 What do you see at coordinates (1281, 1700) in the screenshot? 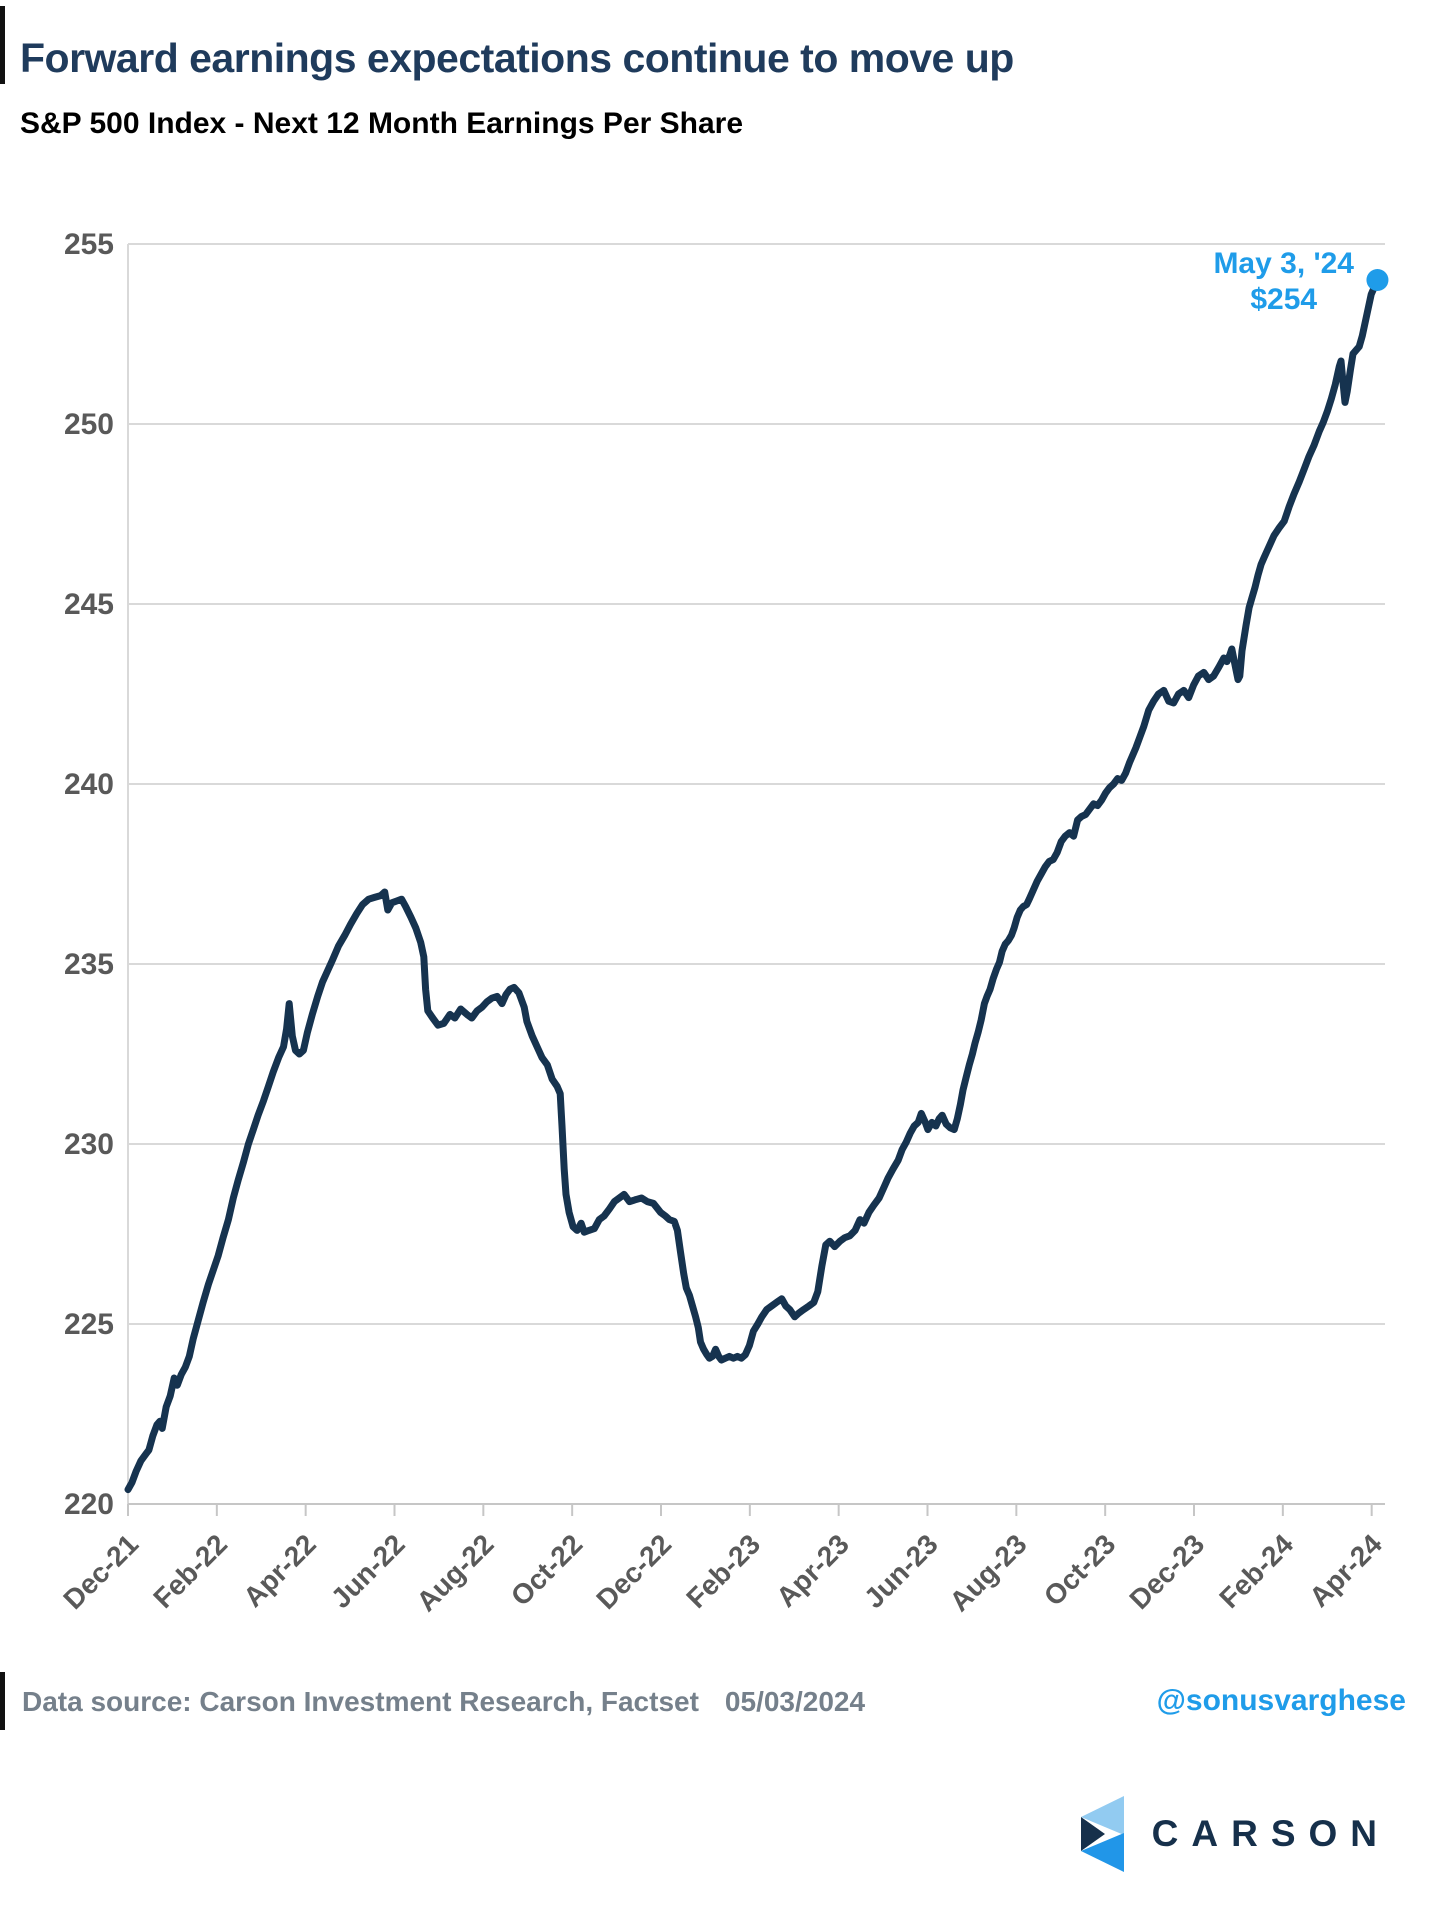
I see `twitter-handle: @sonusvarghese` at bounding box center [1281, 1700].